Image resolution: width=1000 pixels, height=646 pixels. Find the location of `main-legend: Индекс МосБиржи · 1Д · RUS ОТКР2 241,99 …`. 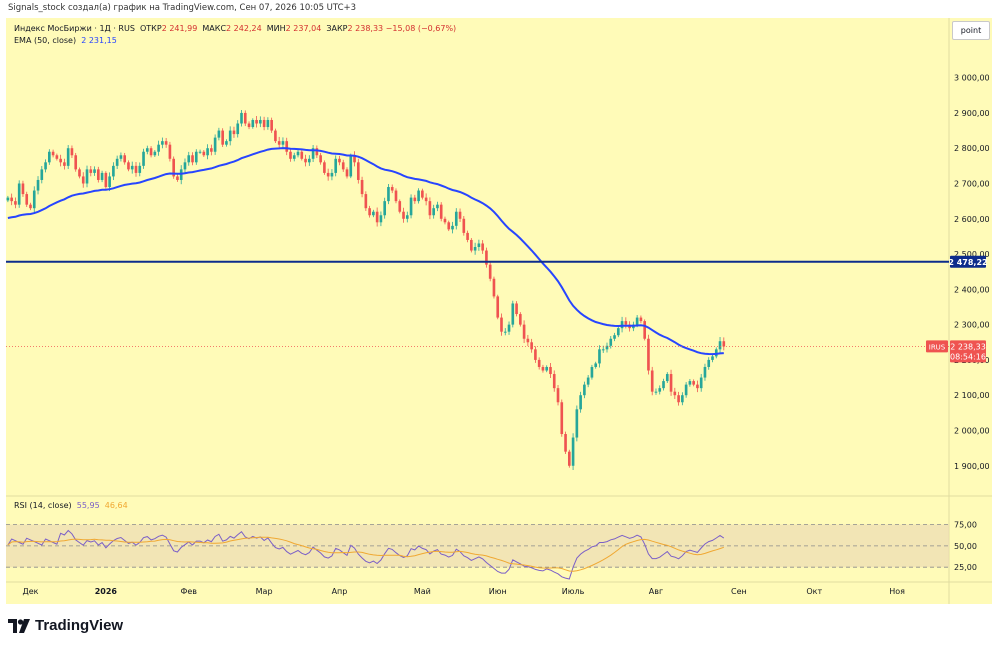

main-legend: Индекс МосБиржи · 1Д · RUS ОТКР2 241,99 … is located at coordinates (235, 28).